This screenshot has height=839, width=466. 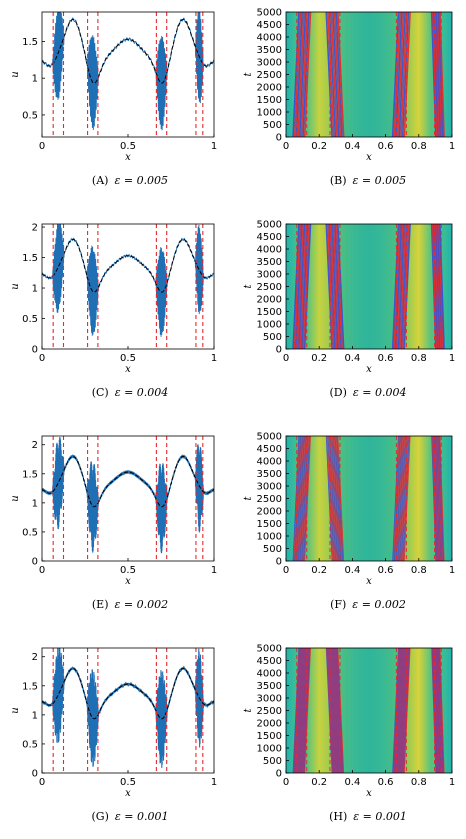 What do you see at coordinates (248, 498) in the screenshot?
I see `y-axis-label: t` at bounding box center [248, 498].